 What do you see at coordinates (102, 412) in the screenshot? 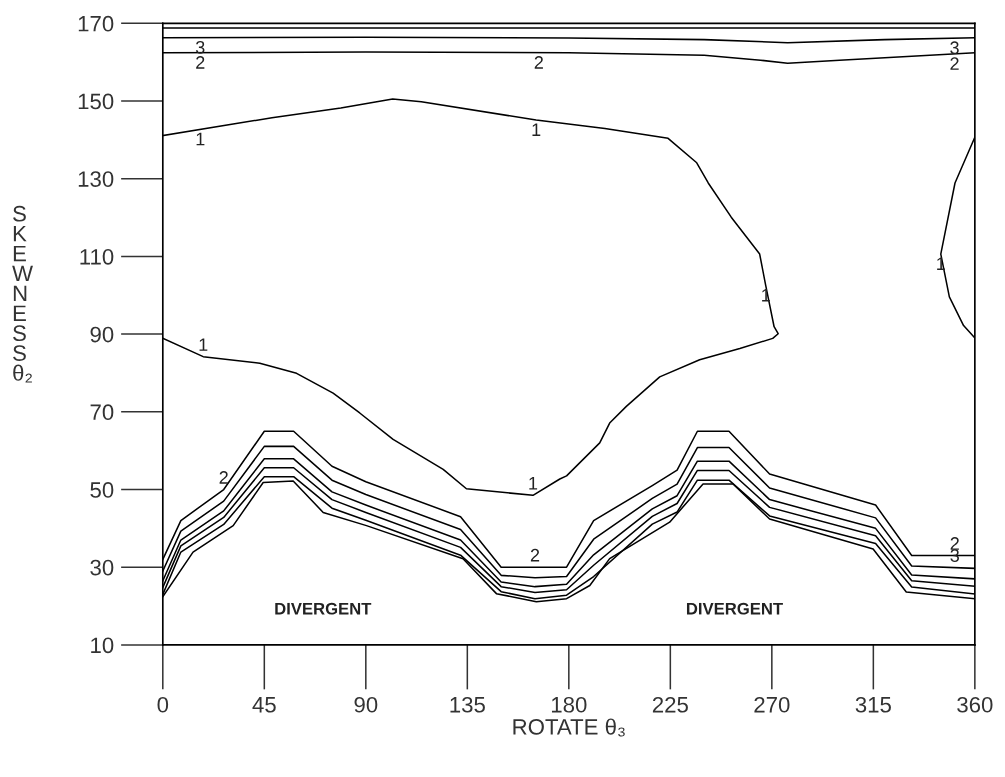
I see `y-tick-label: 70` at bounding box center [102, 412].